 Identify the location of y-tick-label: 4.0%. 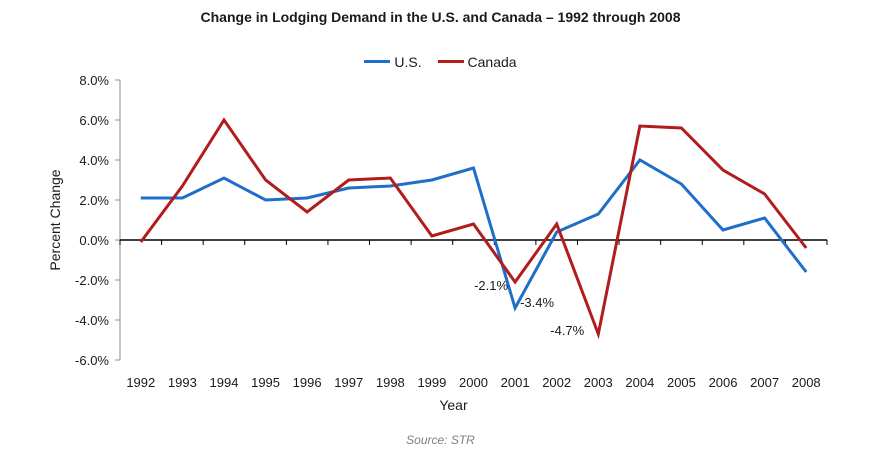
(94, 160).